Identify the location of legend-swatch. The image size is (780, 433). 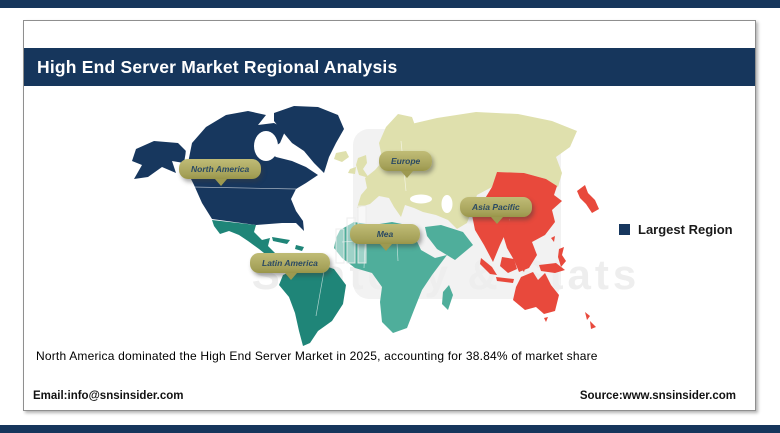
(624, 229).